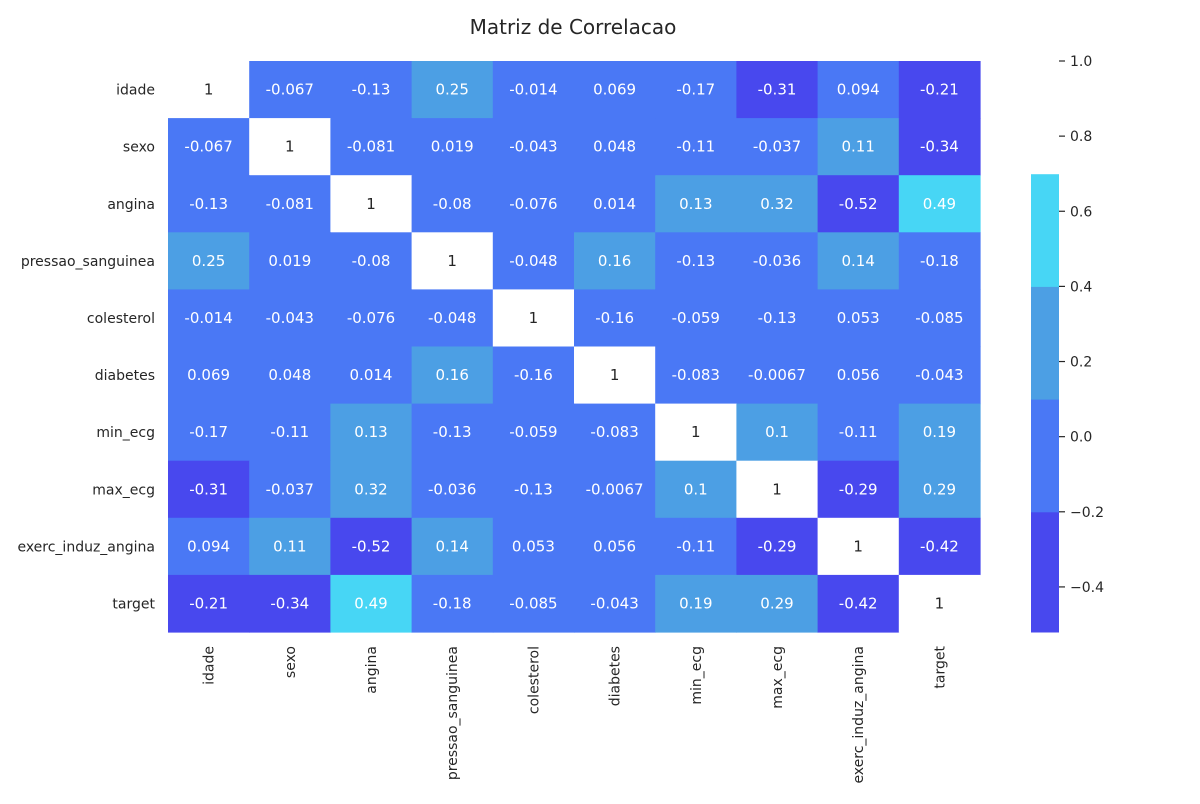 The height and width of the screenshot is (804, 1200). What do you see at coordinates (777, 375) in the screenshot?
I see `heatmap-cell-label: -0.0067` at bounding box center [777, 375].